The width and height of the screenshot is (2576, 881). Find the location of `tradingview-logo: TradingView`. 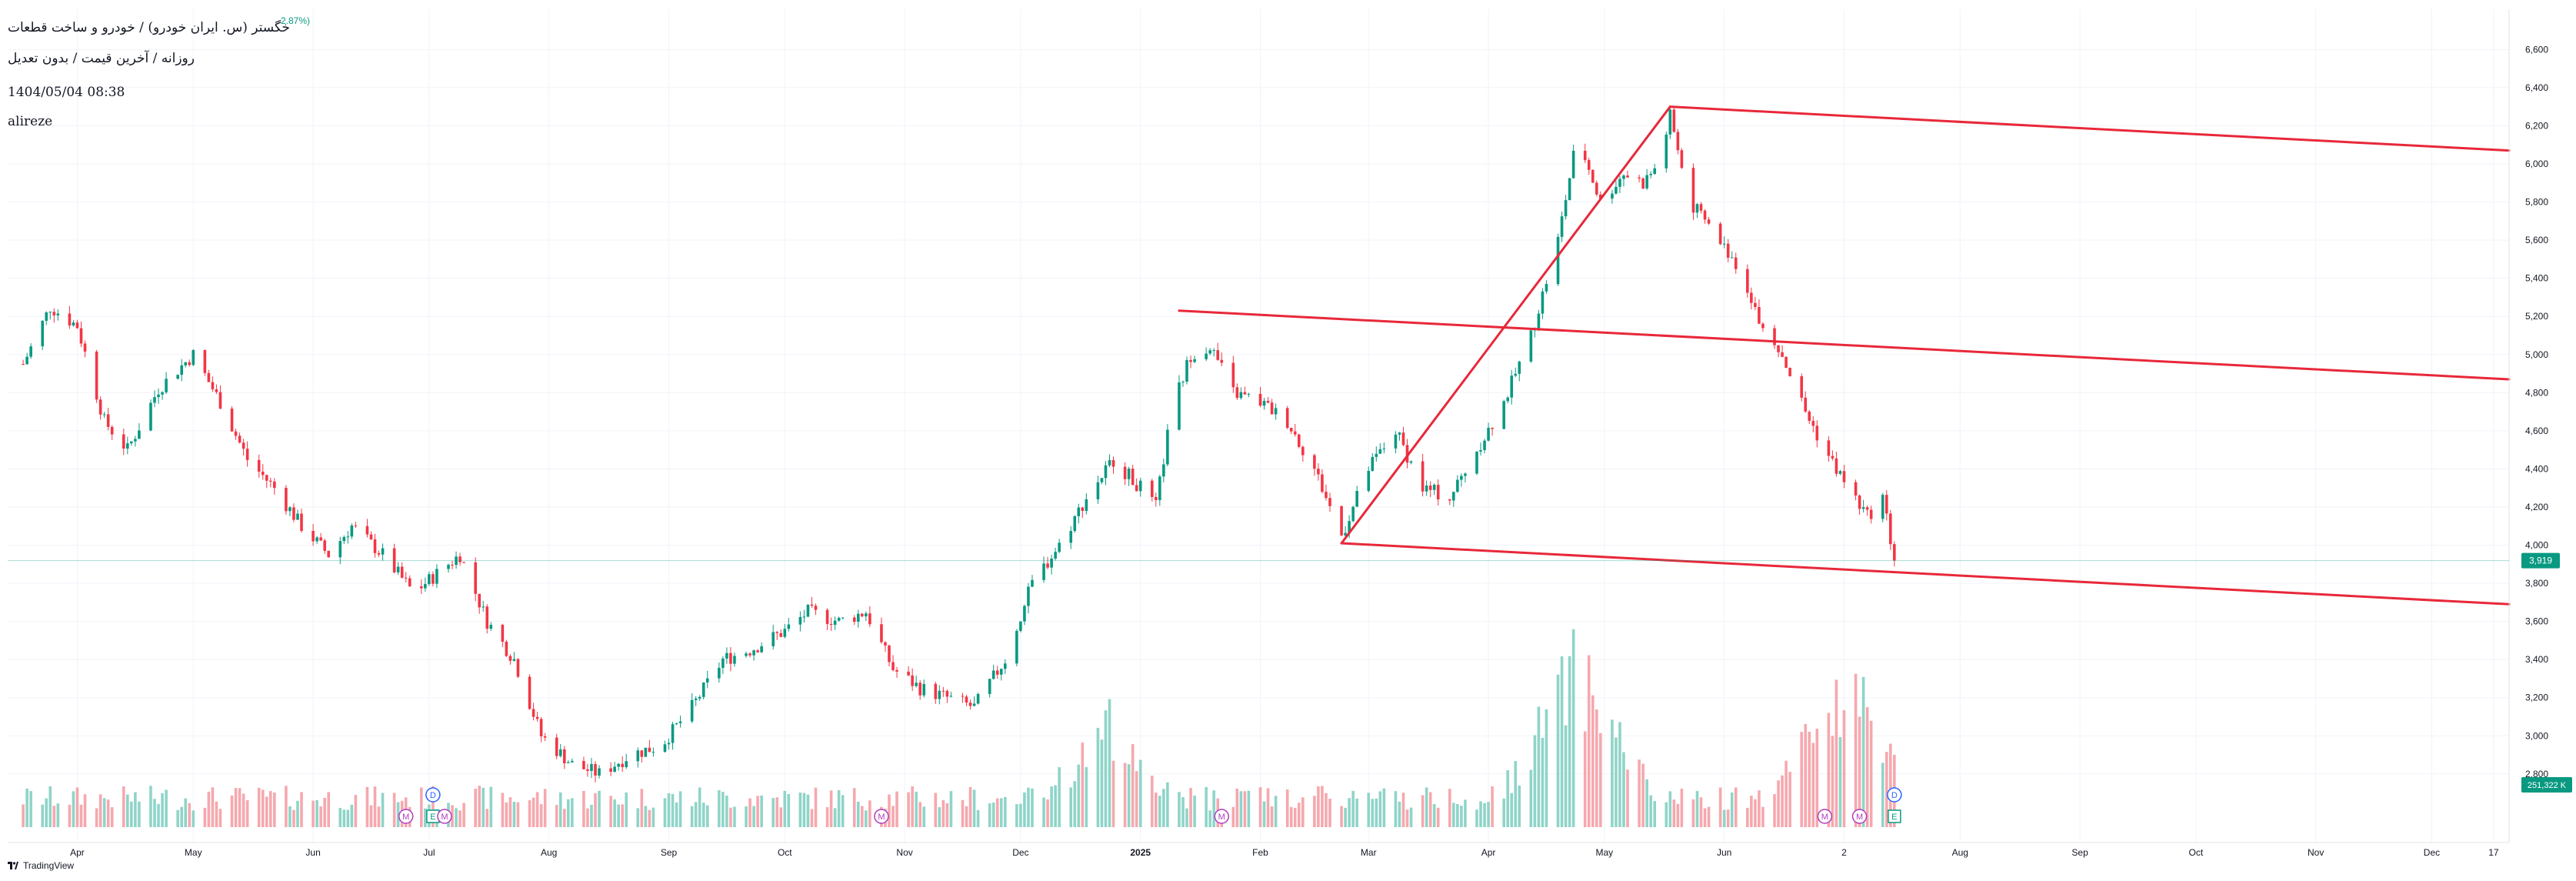

tradingview-logo: TradingView is located at coordinates (41, 865).